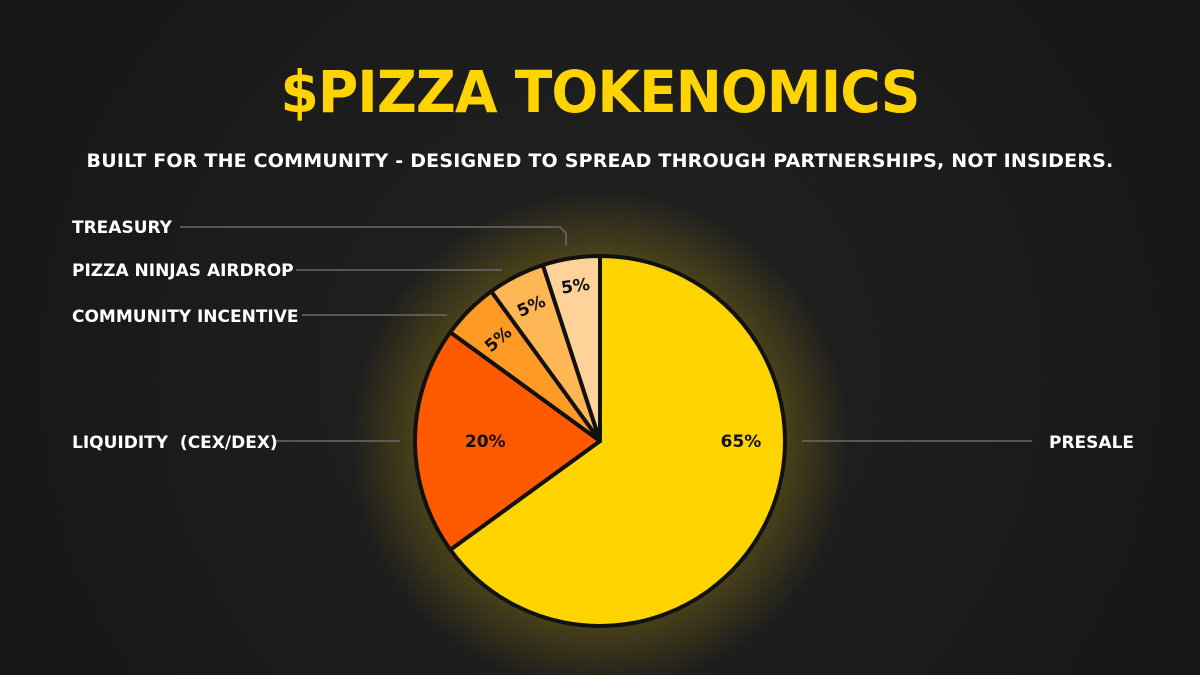 Image resolution: width=1200 pixels, height=675 pixels. What do you see at coordinates (122, 228) in the screenshot?
I see `slice-label-treasury: TREASURY` at bounding box center [122, 228].